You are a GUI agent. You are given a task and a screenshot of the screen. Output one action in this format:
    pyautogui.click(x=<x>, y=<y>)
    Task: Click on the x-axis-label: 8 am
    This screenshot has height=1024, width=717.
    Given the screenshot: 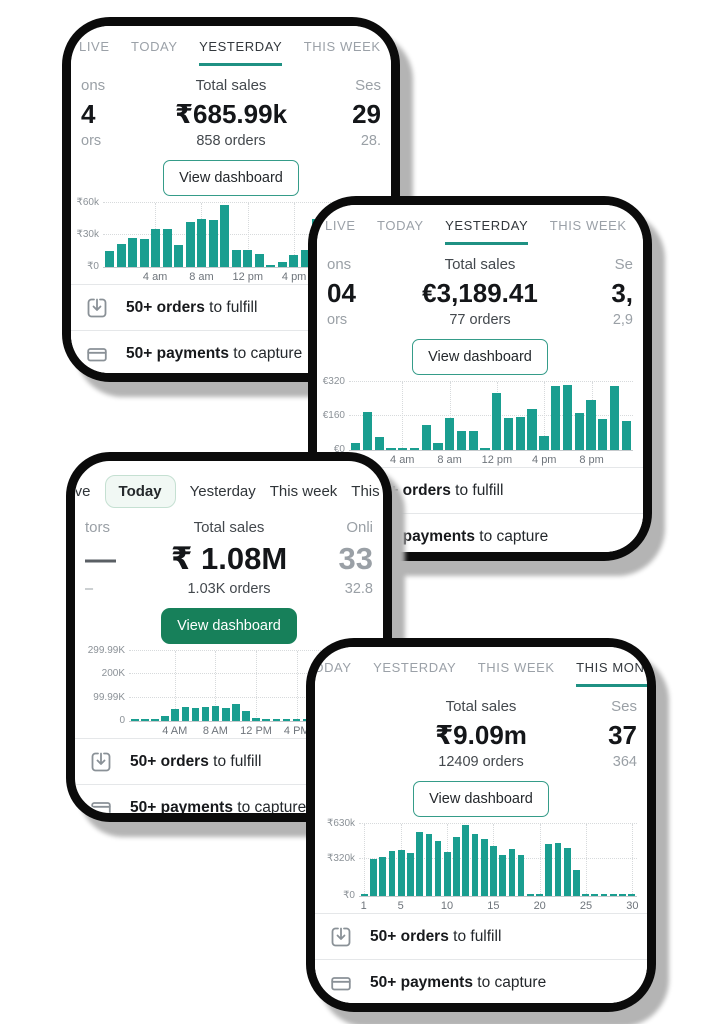 What is the action you would take?
    pyautogui.click(x=449, y=460)
    